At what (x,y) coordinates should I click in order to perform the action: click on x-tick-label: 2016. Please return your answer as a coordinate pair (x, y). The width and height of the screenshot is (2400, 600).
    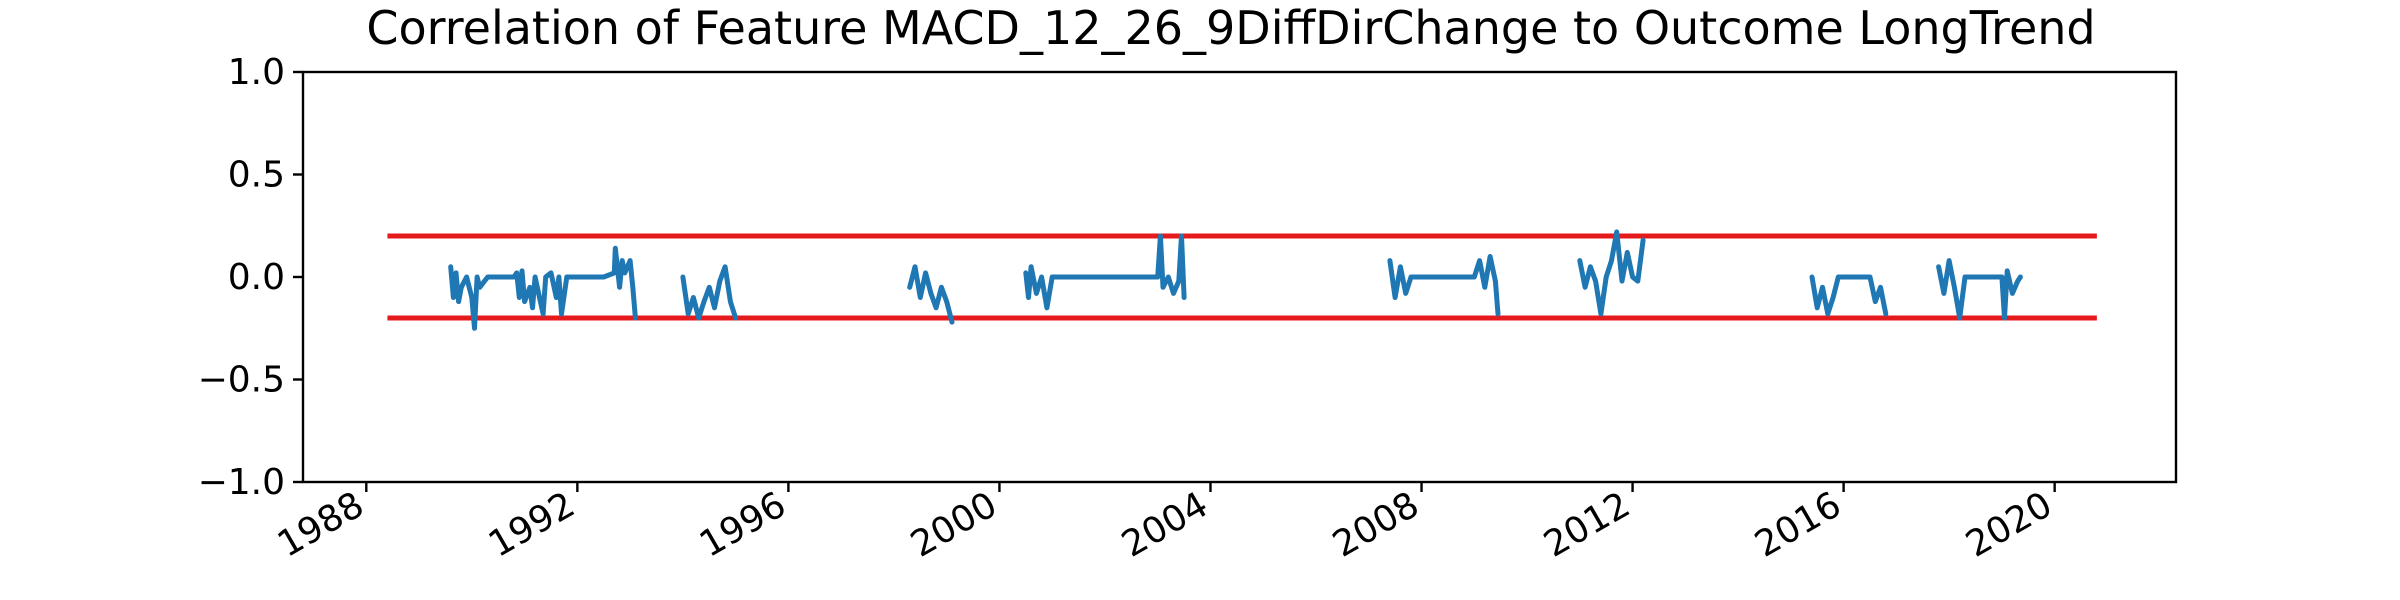
    Looking at the image, I should click on (1798, 524).